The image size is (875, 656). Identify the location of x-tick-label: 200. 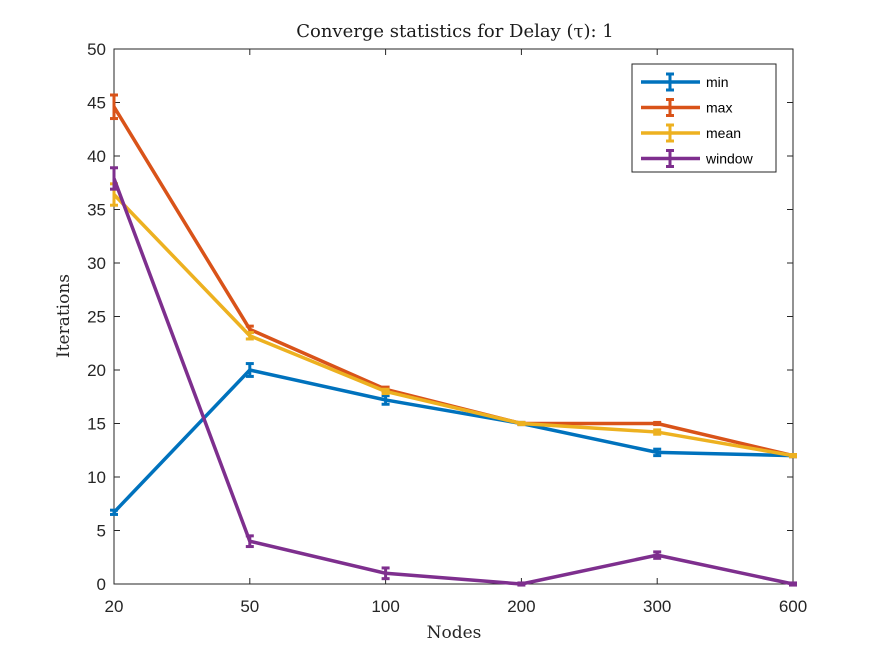
(521, 606).